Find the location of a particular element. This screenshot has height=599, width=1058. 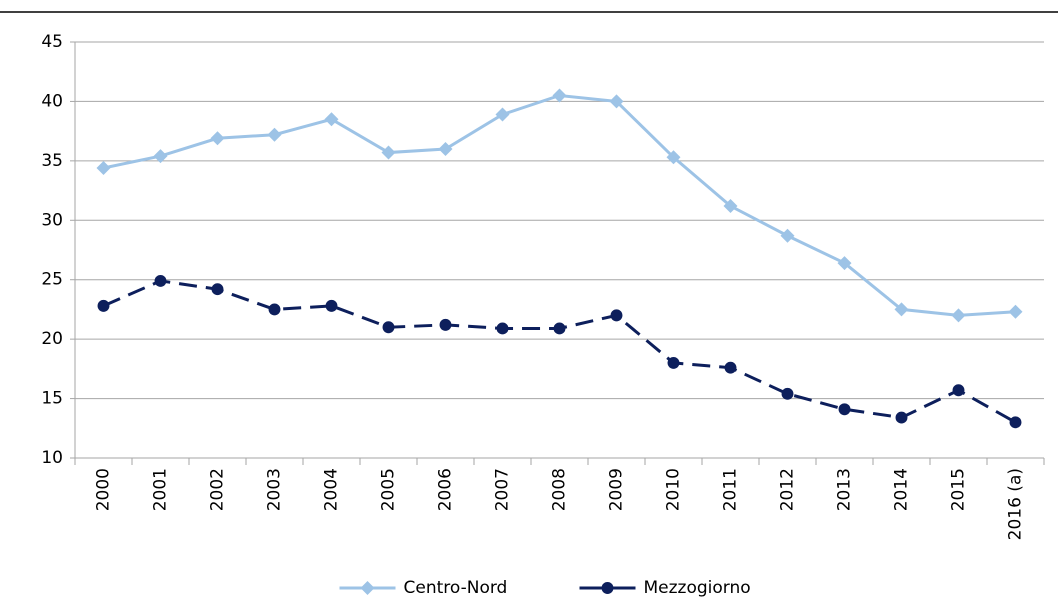

x-tick-label: 2002 is located at coordinates (218, 489).